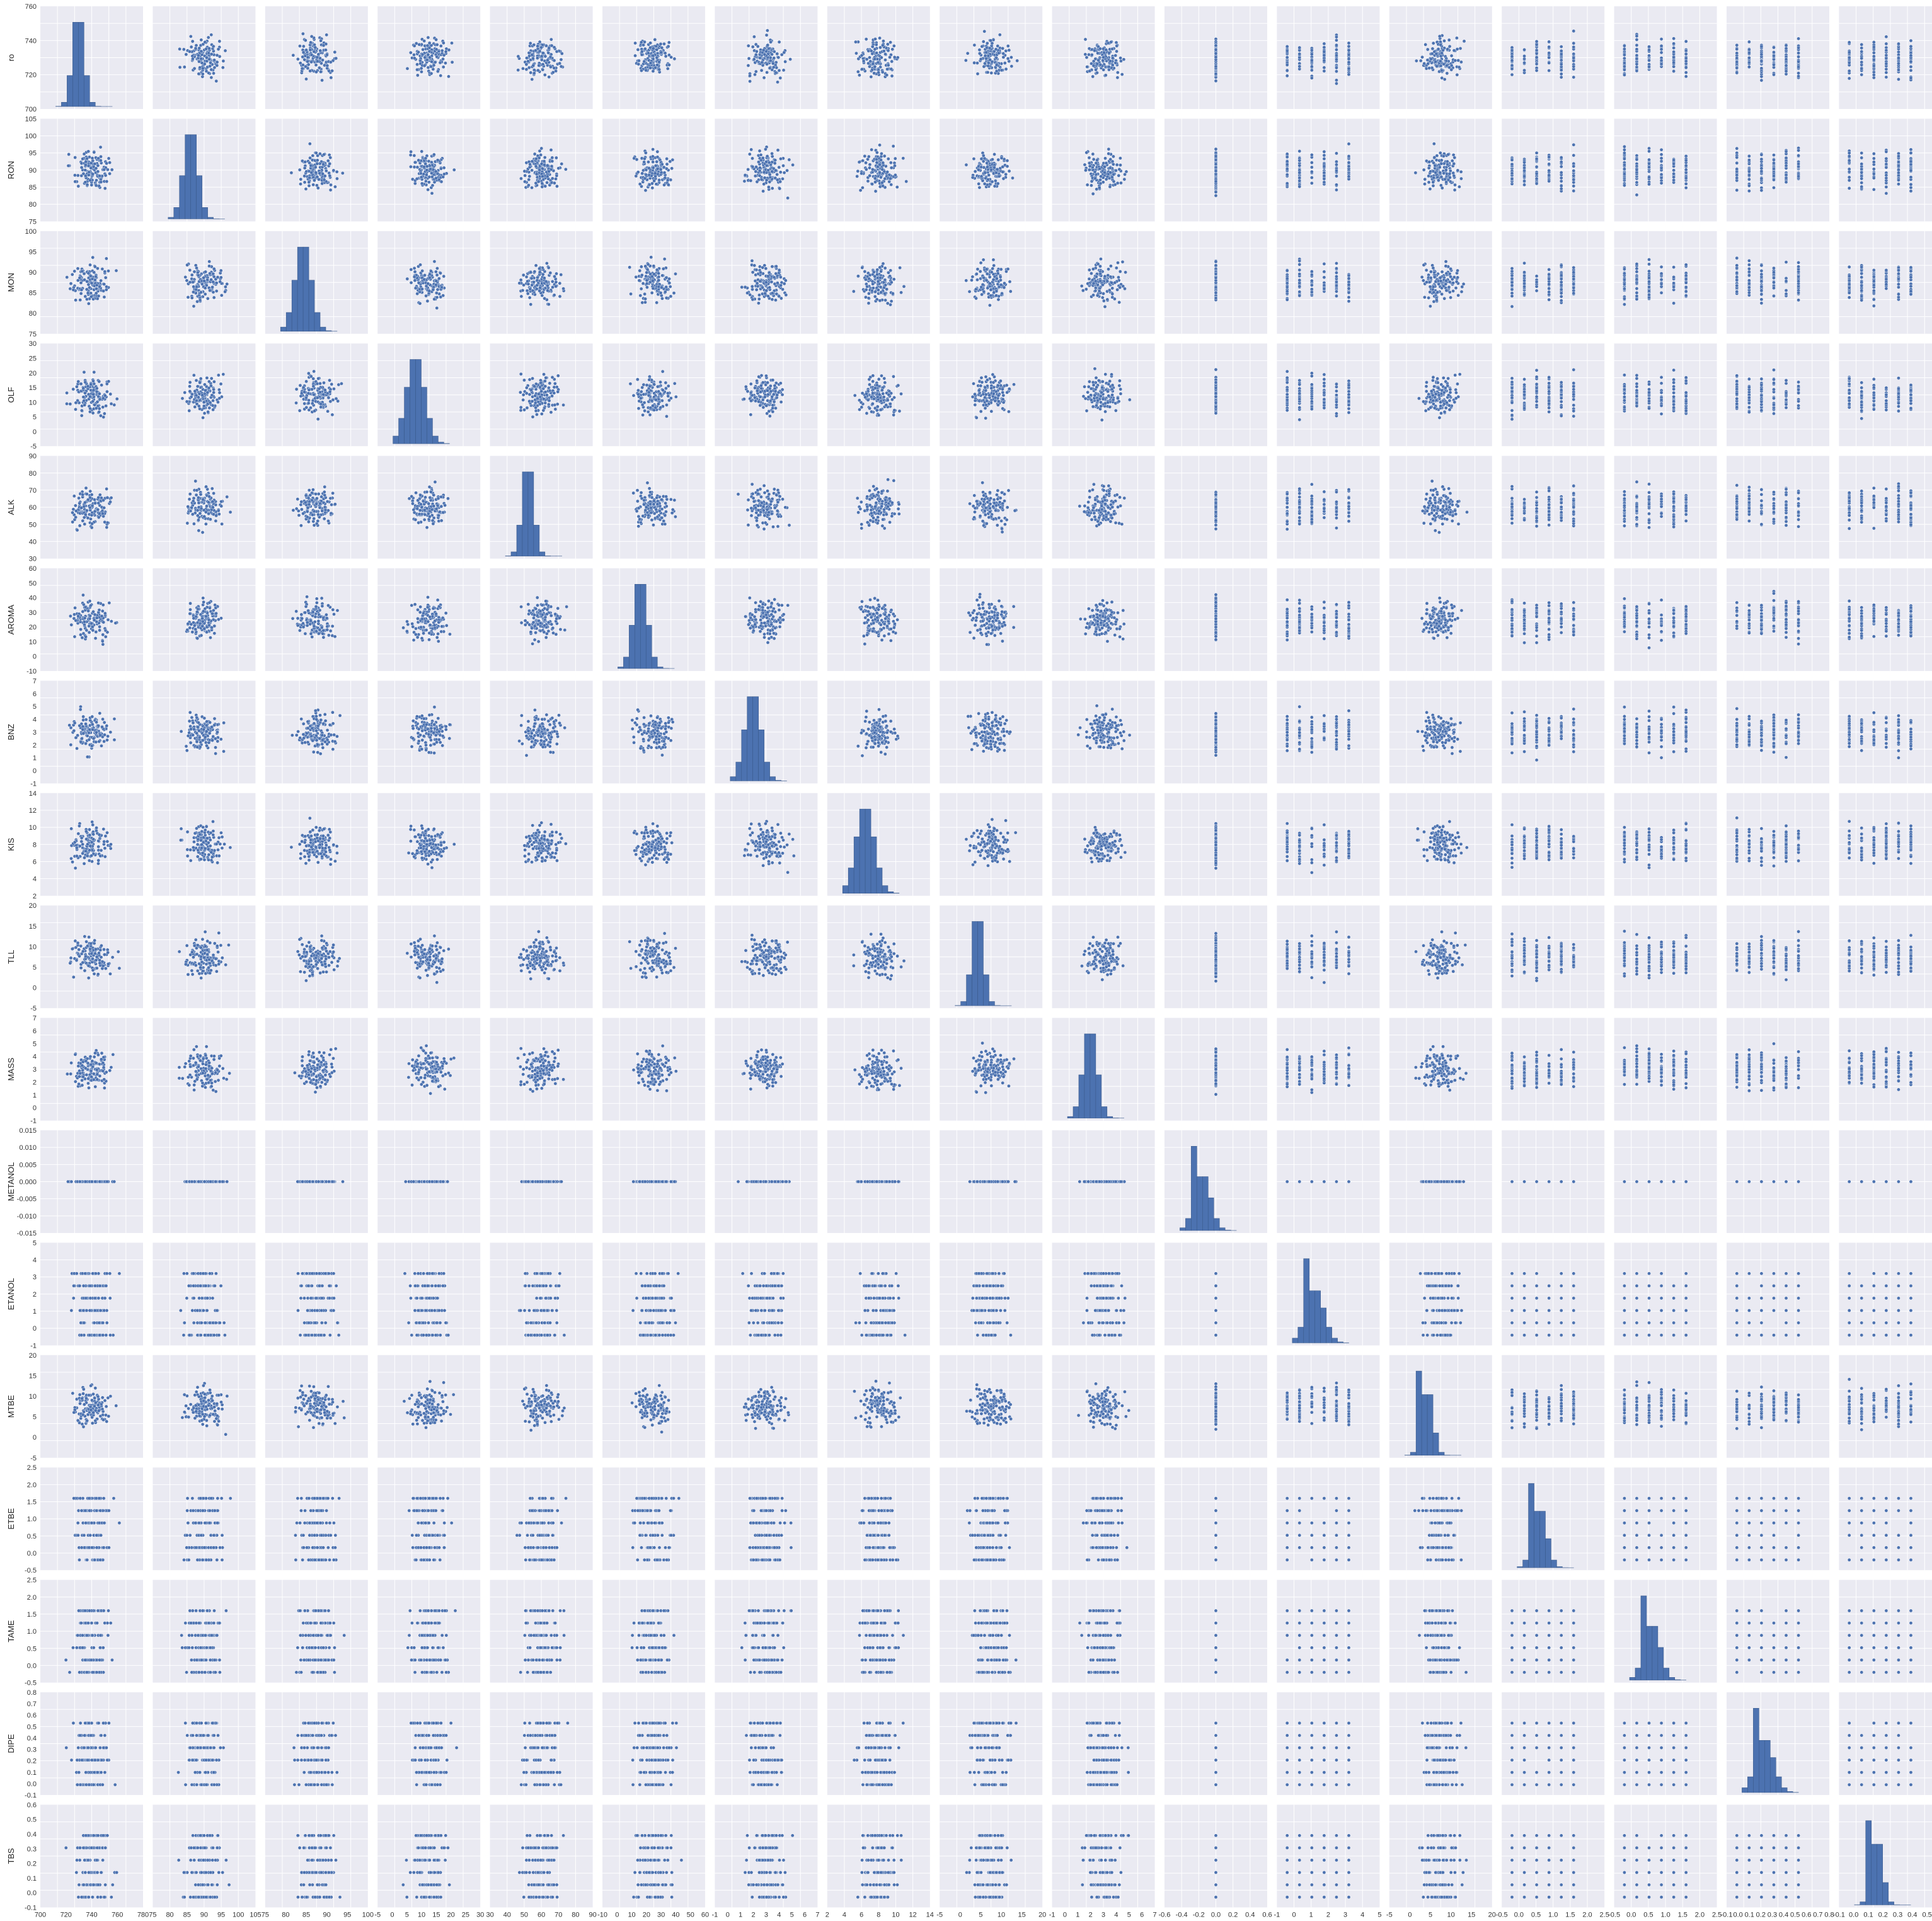 This screenshot has width=1932, height=1921. Describe the element at coordinates (1665, 58) in the screenshot. I see `panel-ro-vs-TAME` at that location.